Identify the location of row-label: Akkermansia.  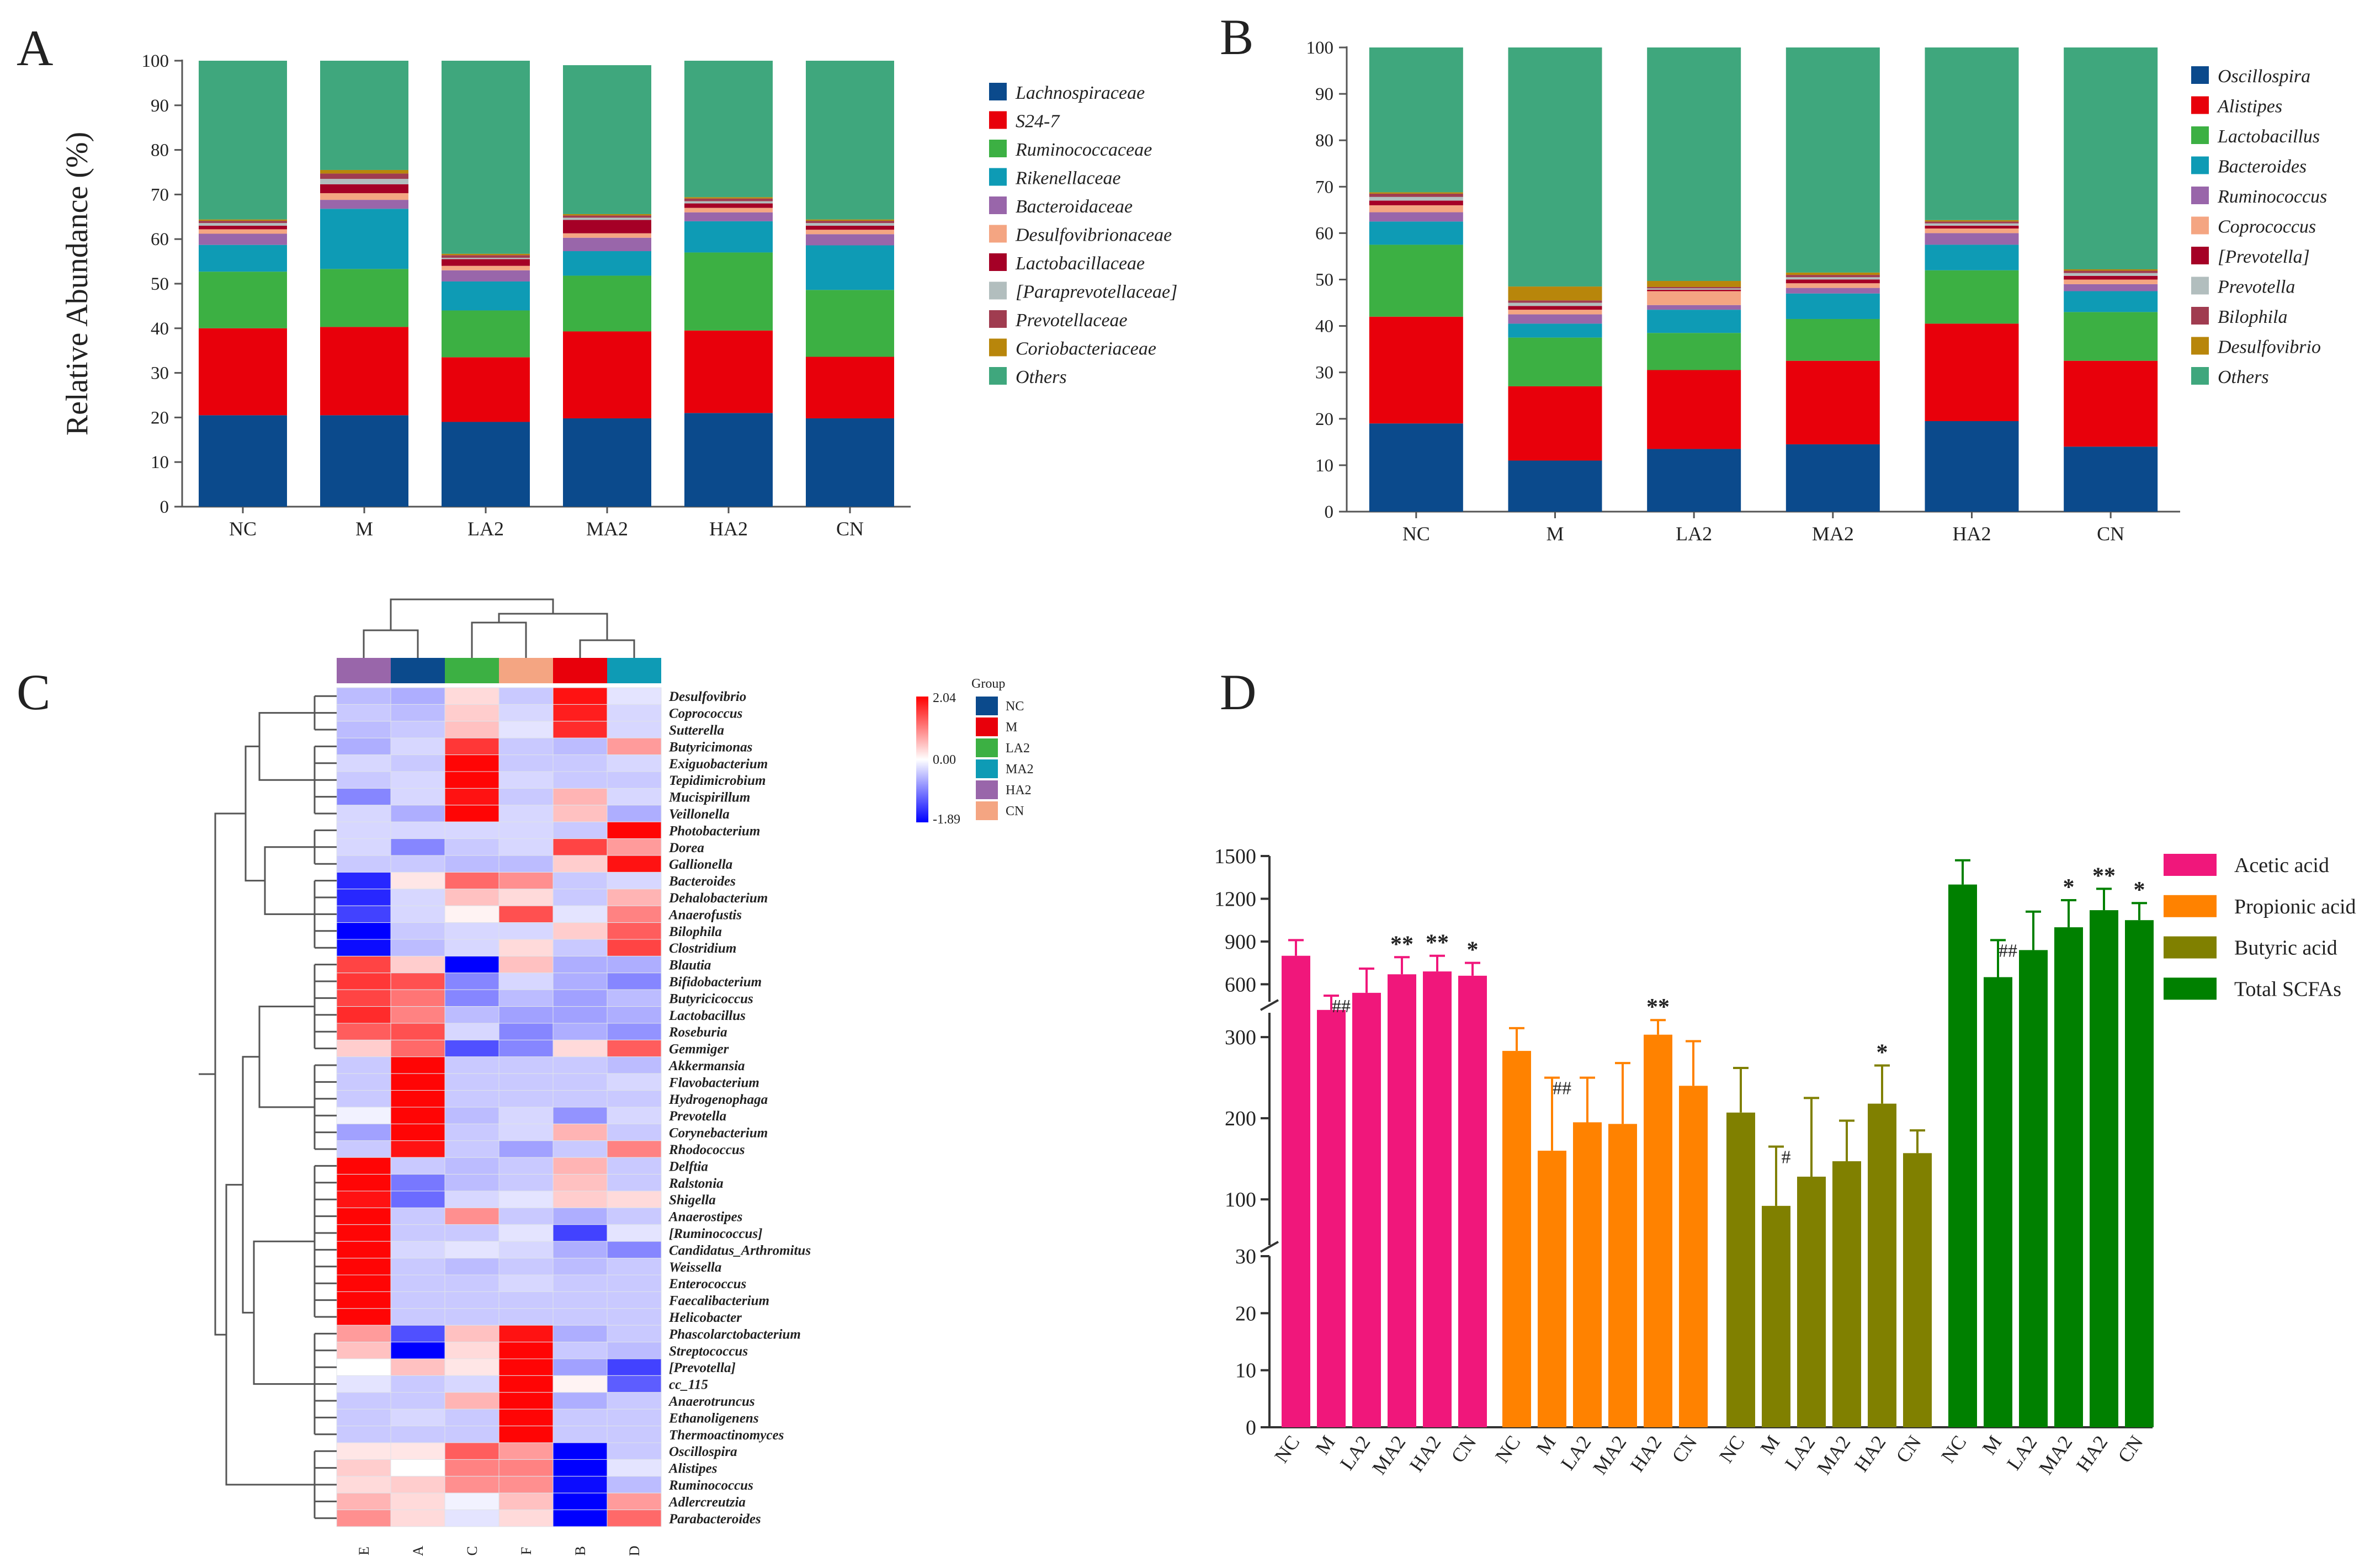
(706, 1066).